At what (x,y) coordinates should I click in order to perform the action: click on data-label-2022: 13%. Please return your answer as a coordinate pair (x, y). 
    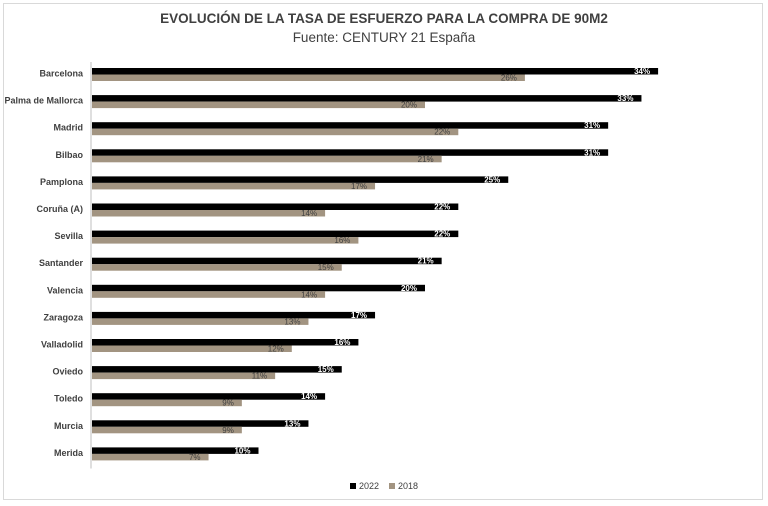
    Looking at the image, I should click on (292, 423).